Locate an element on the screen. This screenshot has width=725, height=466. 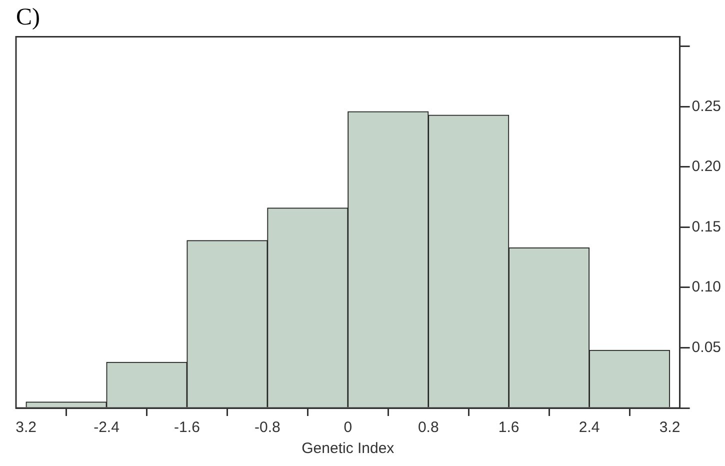
y-tick-label: 0.10 is located at coordinates (707, 287).